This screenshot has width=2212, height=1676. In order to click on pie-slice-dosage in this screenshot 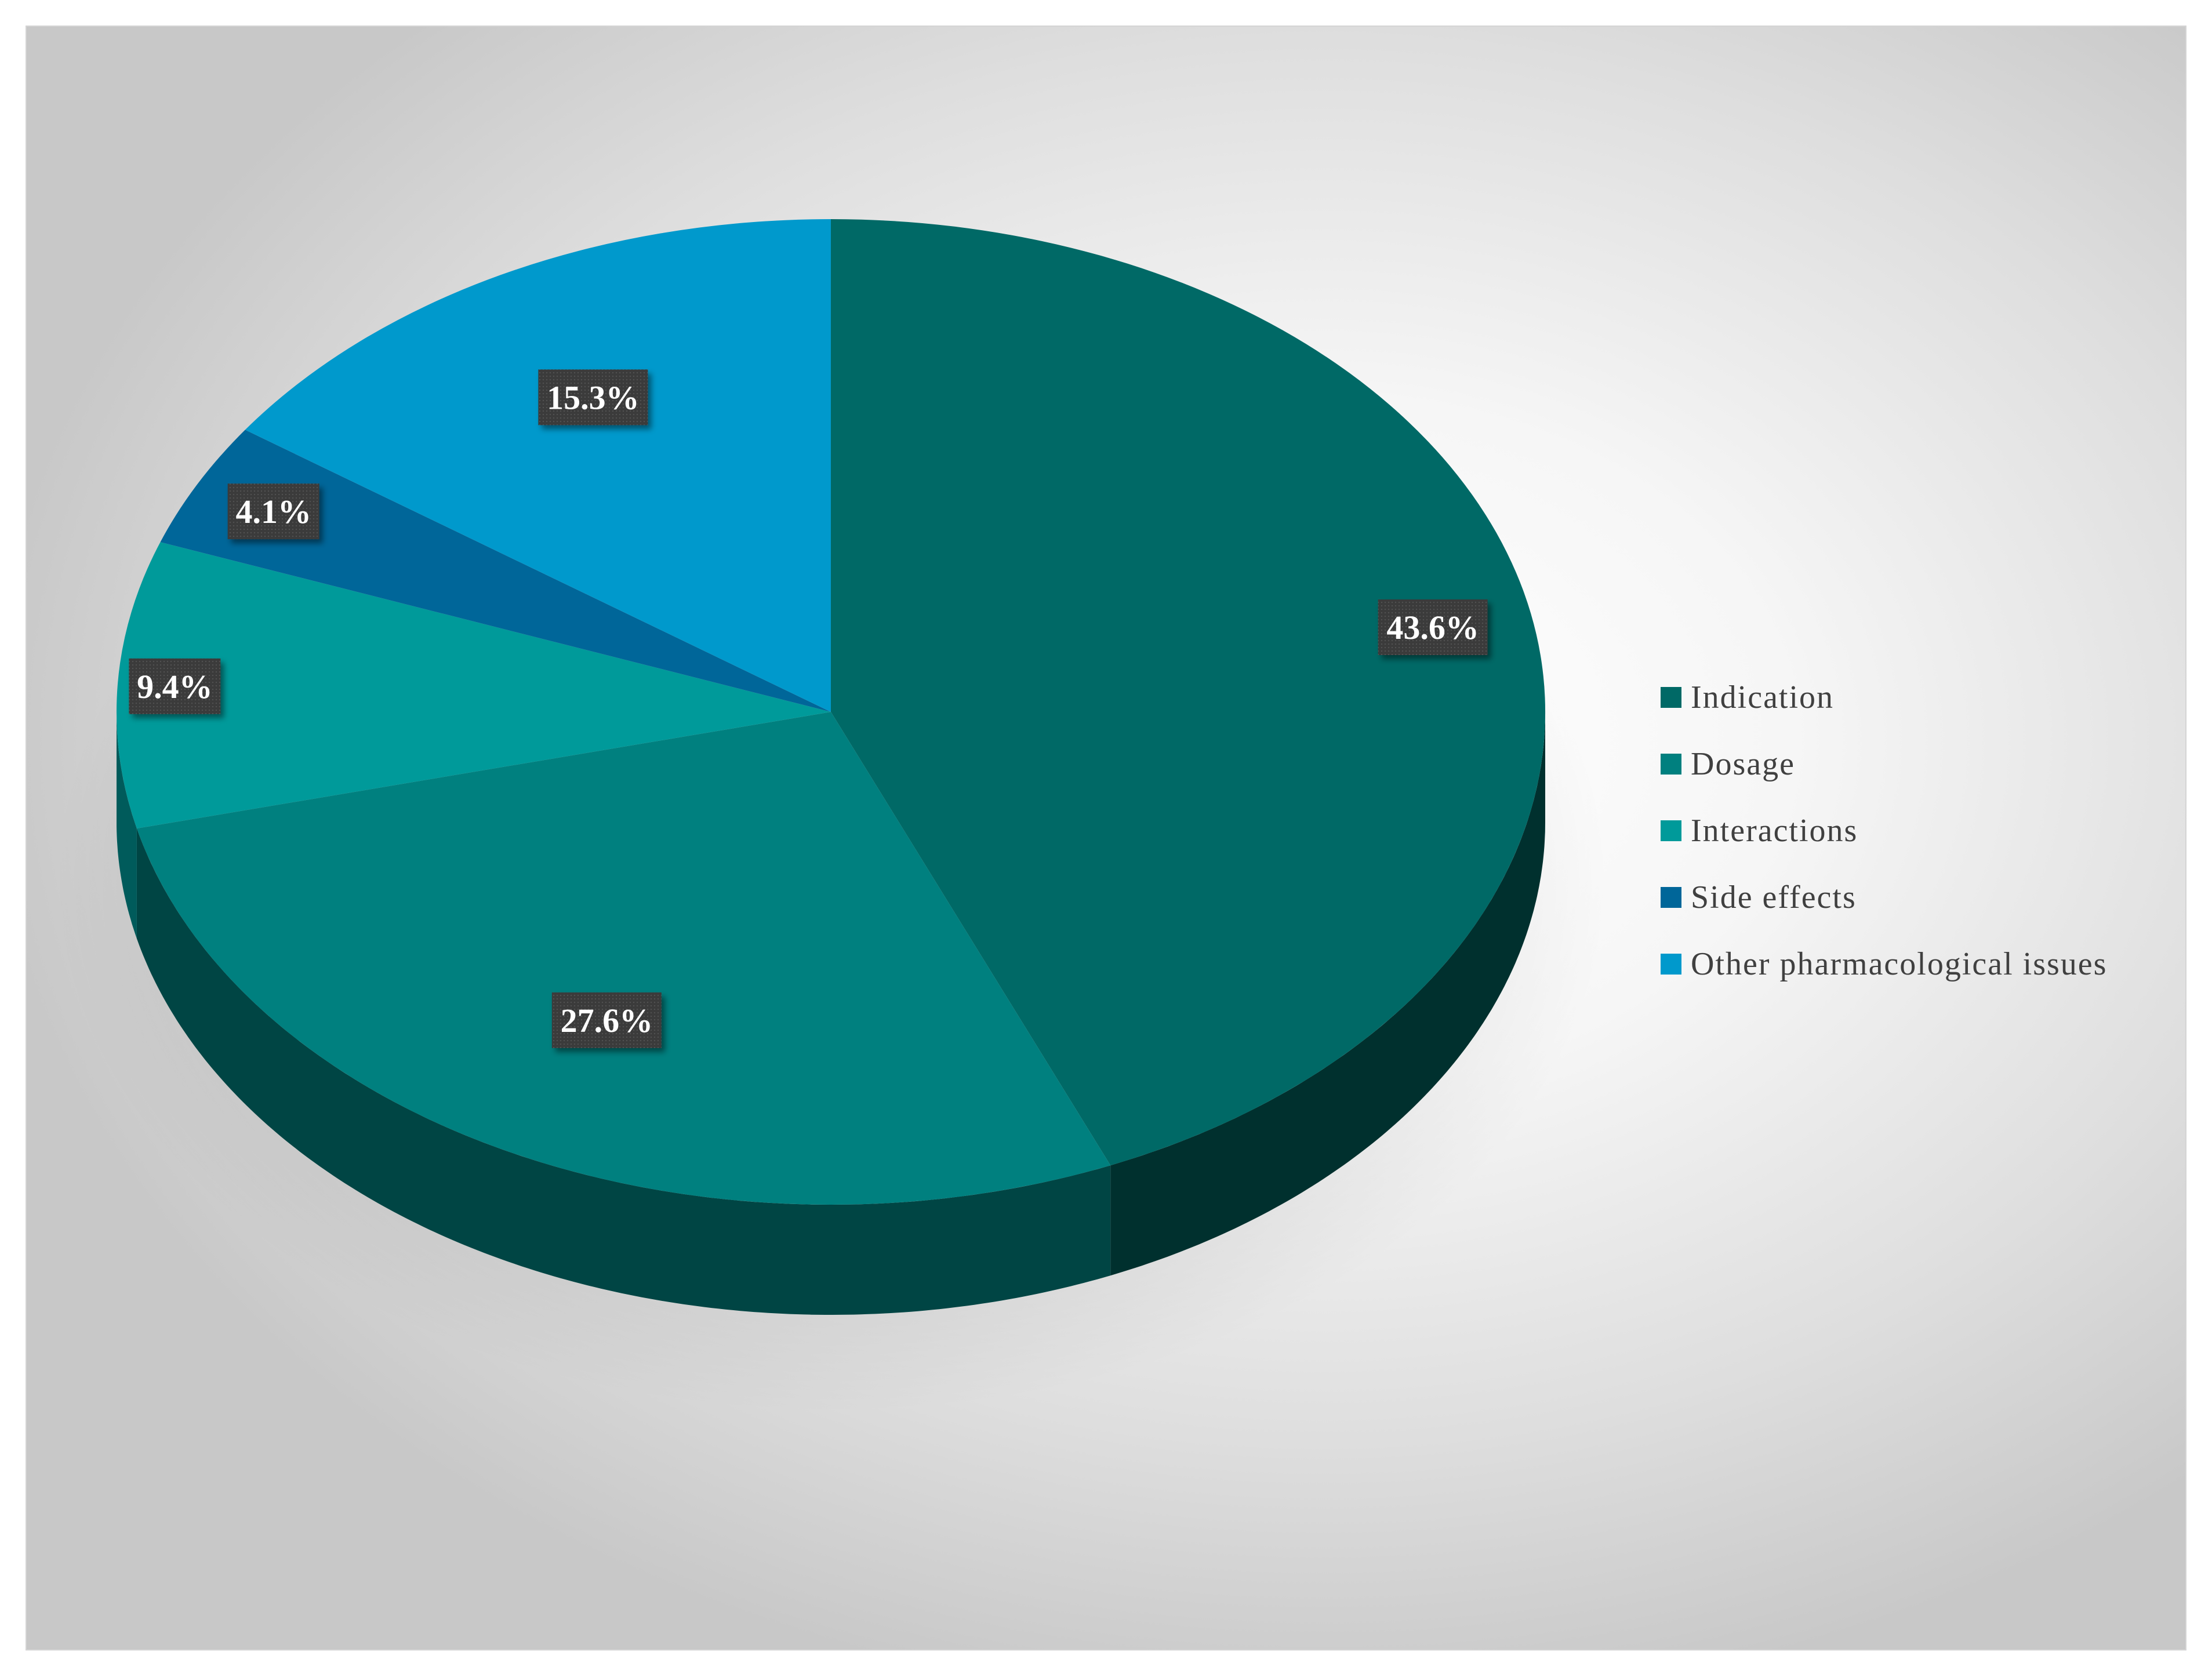, I will do `click(624, 958)`.